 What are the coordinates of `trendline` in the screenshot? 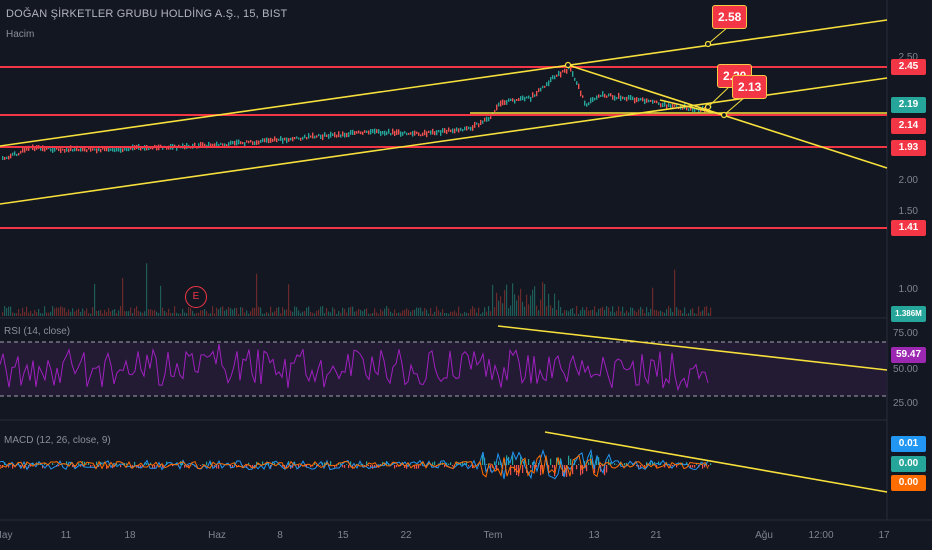 It's located at (716, 462).